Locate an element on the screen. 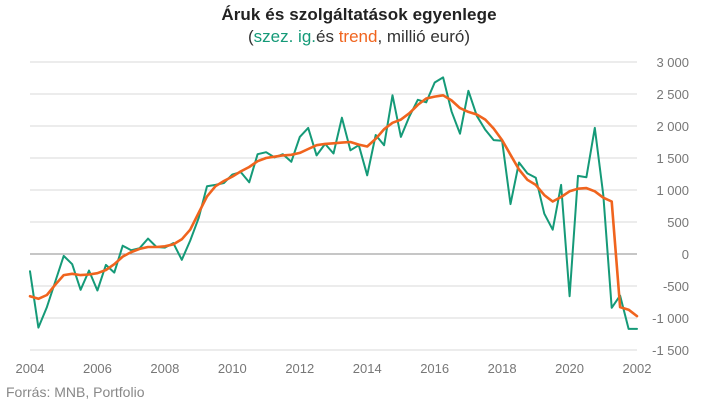  x-tick-label: 2010 is located at coordinates (232, 368).